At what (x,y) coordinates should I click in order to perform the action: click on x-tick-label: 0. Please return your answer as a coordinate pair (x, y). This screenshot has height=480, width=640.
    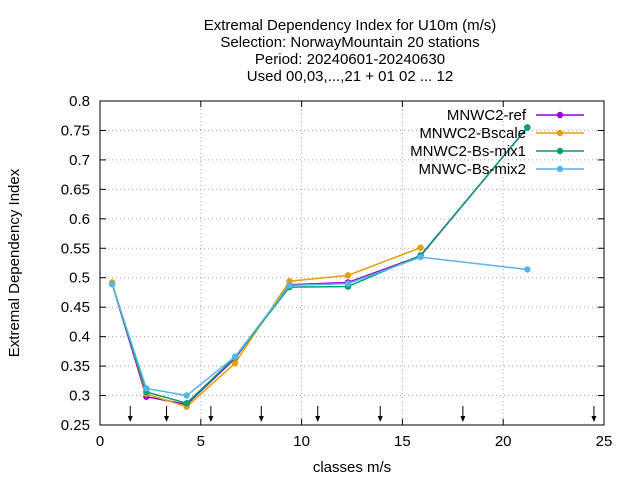
    Looking at the image, I should click on (100, 441).